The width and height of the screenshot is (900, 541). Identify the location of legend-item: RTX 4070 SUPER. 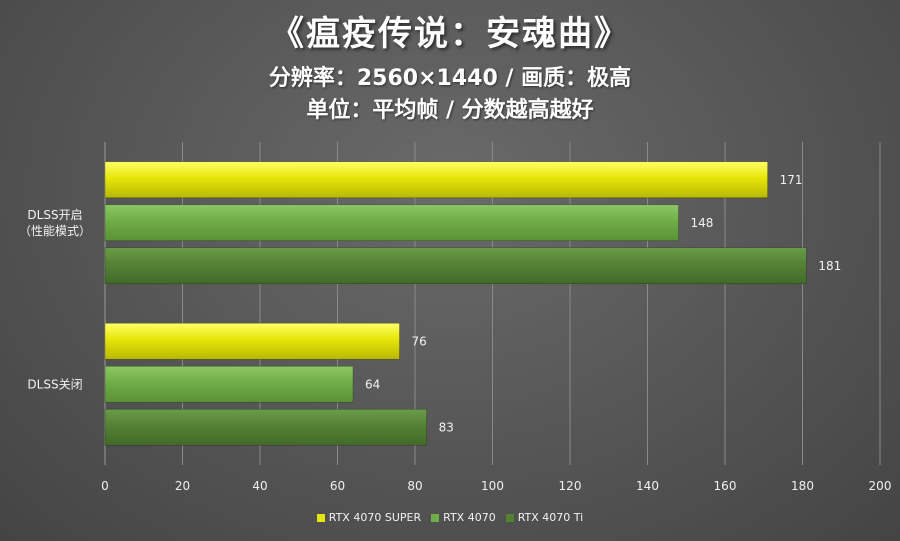
(369, 517).